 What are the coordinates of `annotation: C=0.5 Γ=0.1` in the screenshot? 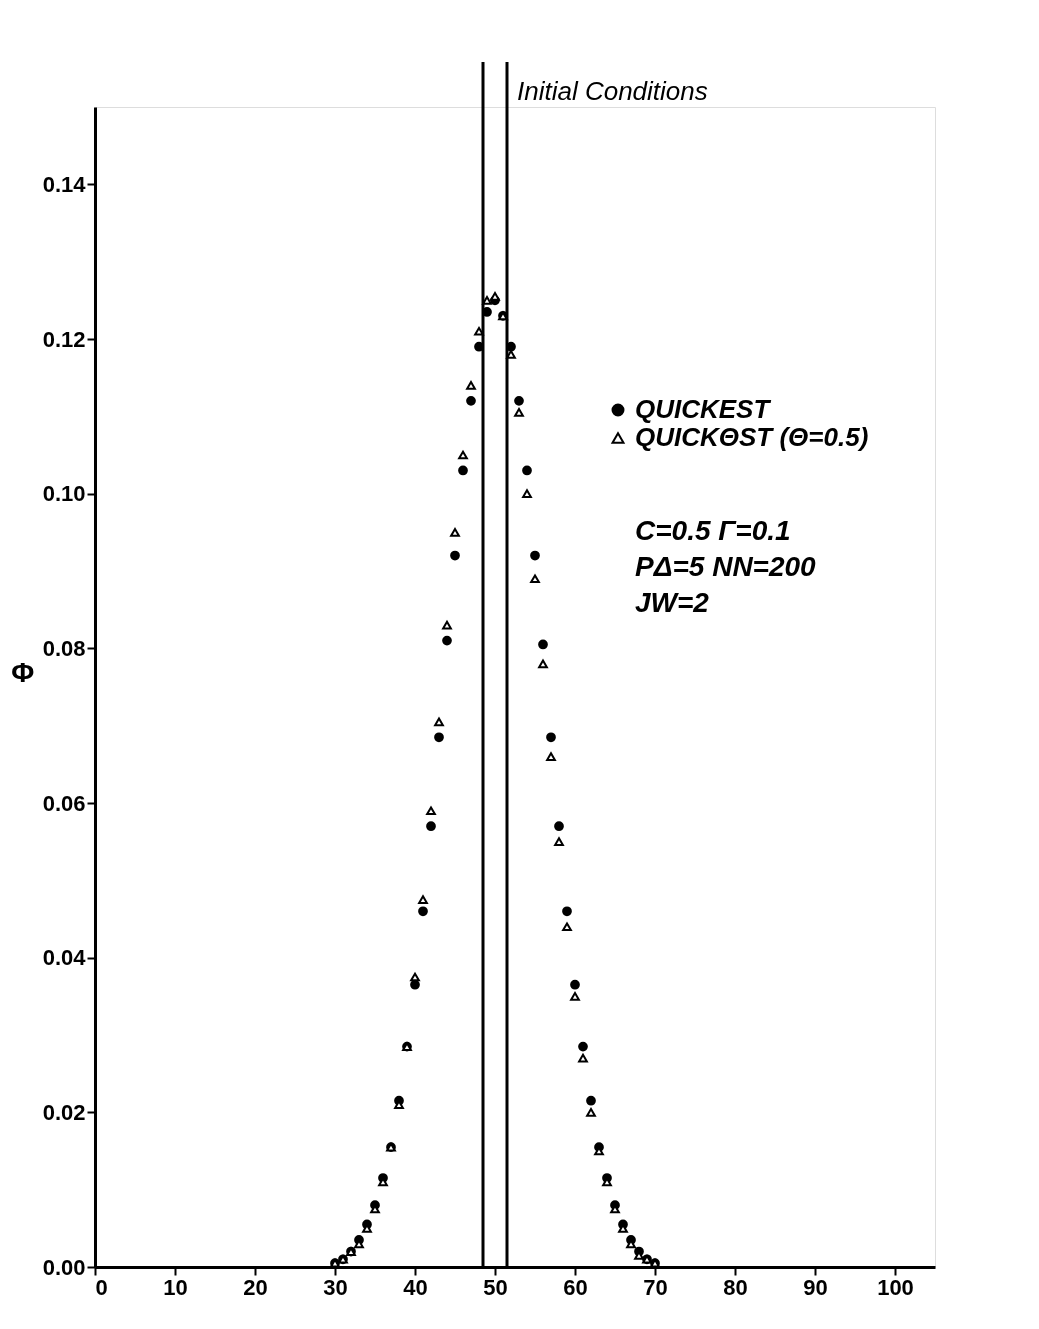 It's located at (713, 530).